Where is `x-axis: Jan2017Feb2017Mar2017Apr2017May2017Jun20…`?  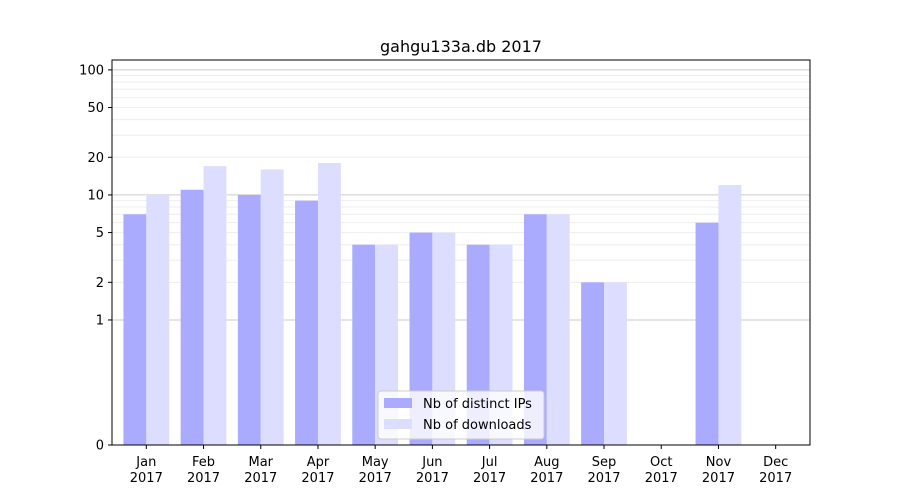 x-axis: Jan2017Feb2017Mar2017Apr2017May2017Jun20… is located at coordinates (461, 465).